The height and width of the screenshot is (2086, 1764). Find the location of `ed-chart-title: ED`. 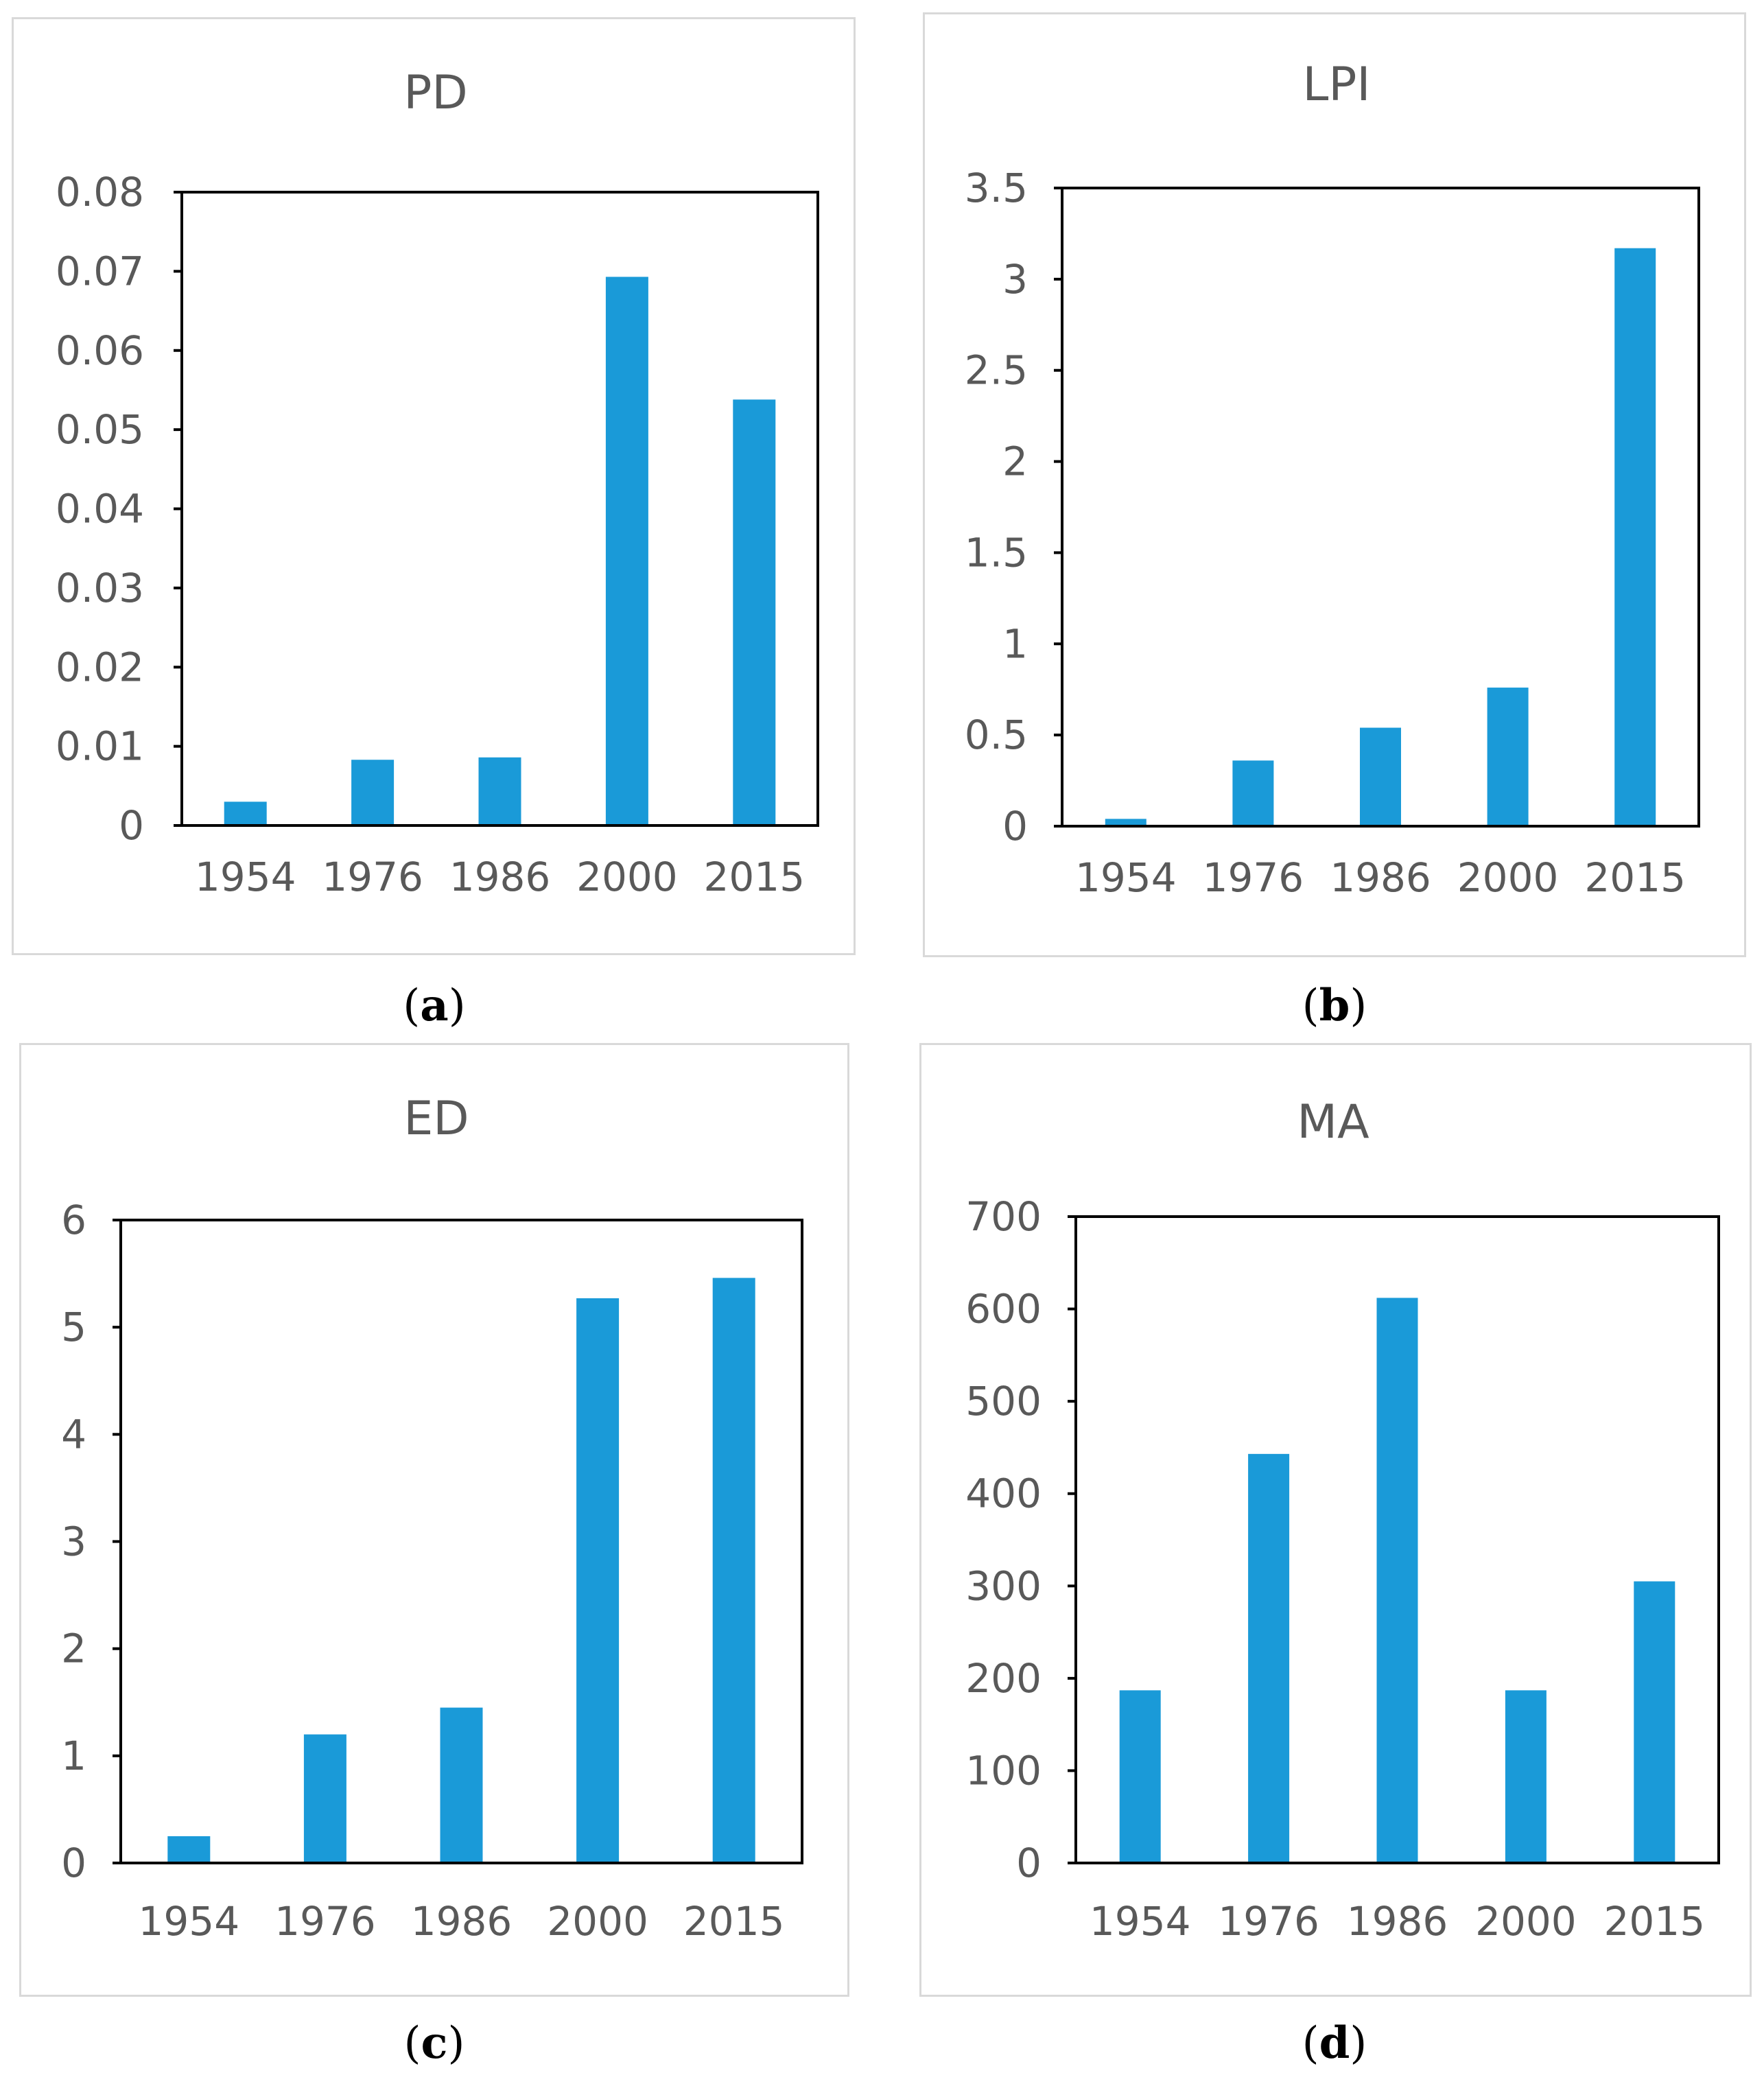

ed-chart-title: ED is located at coordinates (436, 1119).